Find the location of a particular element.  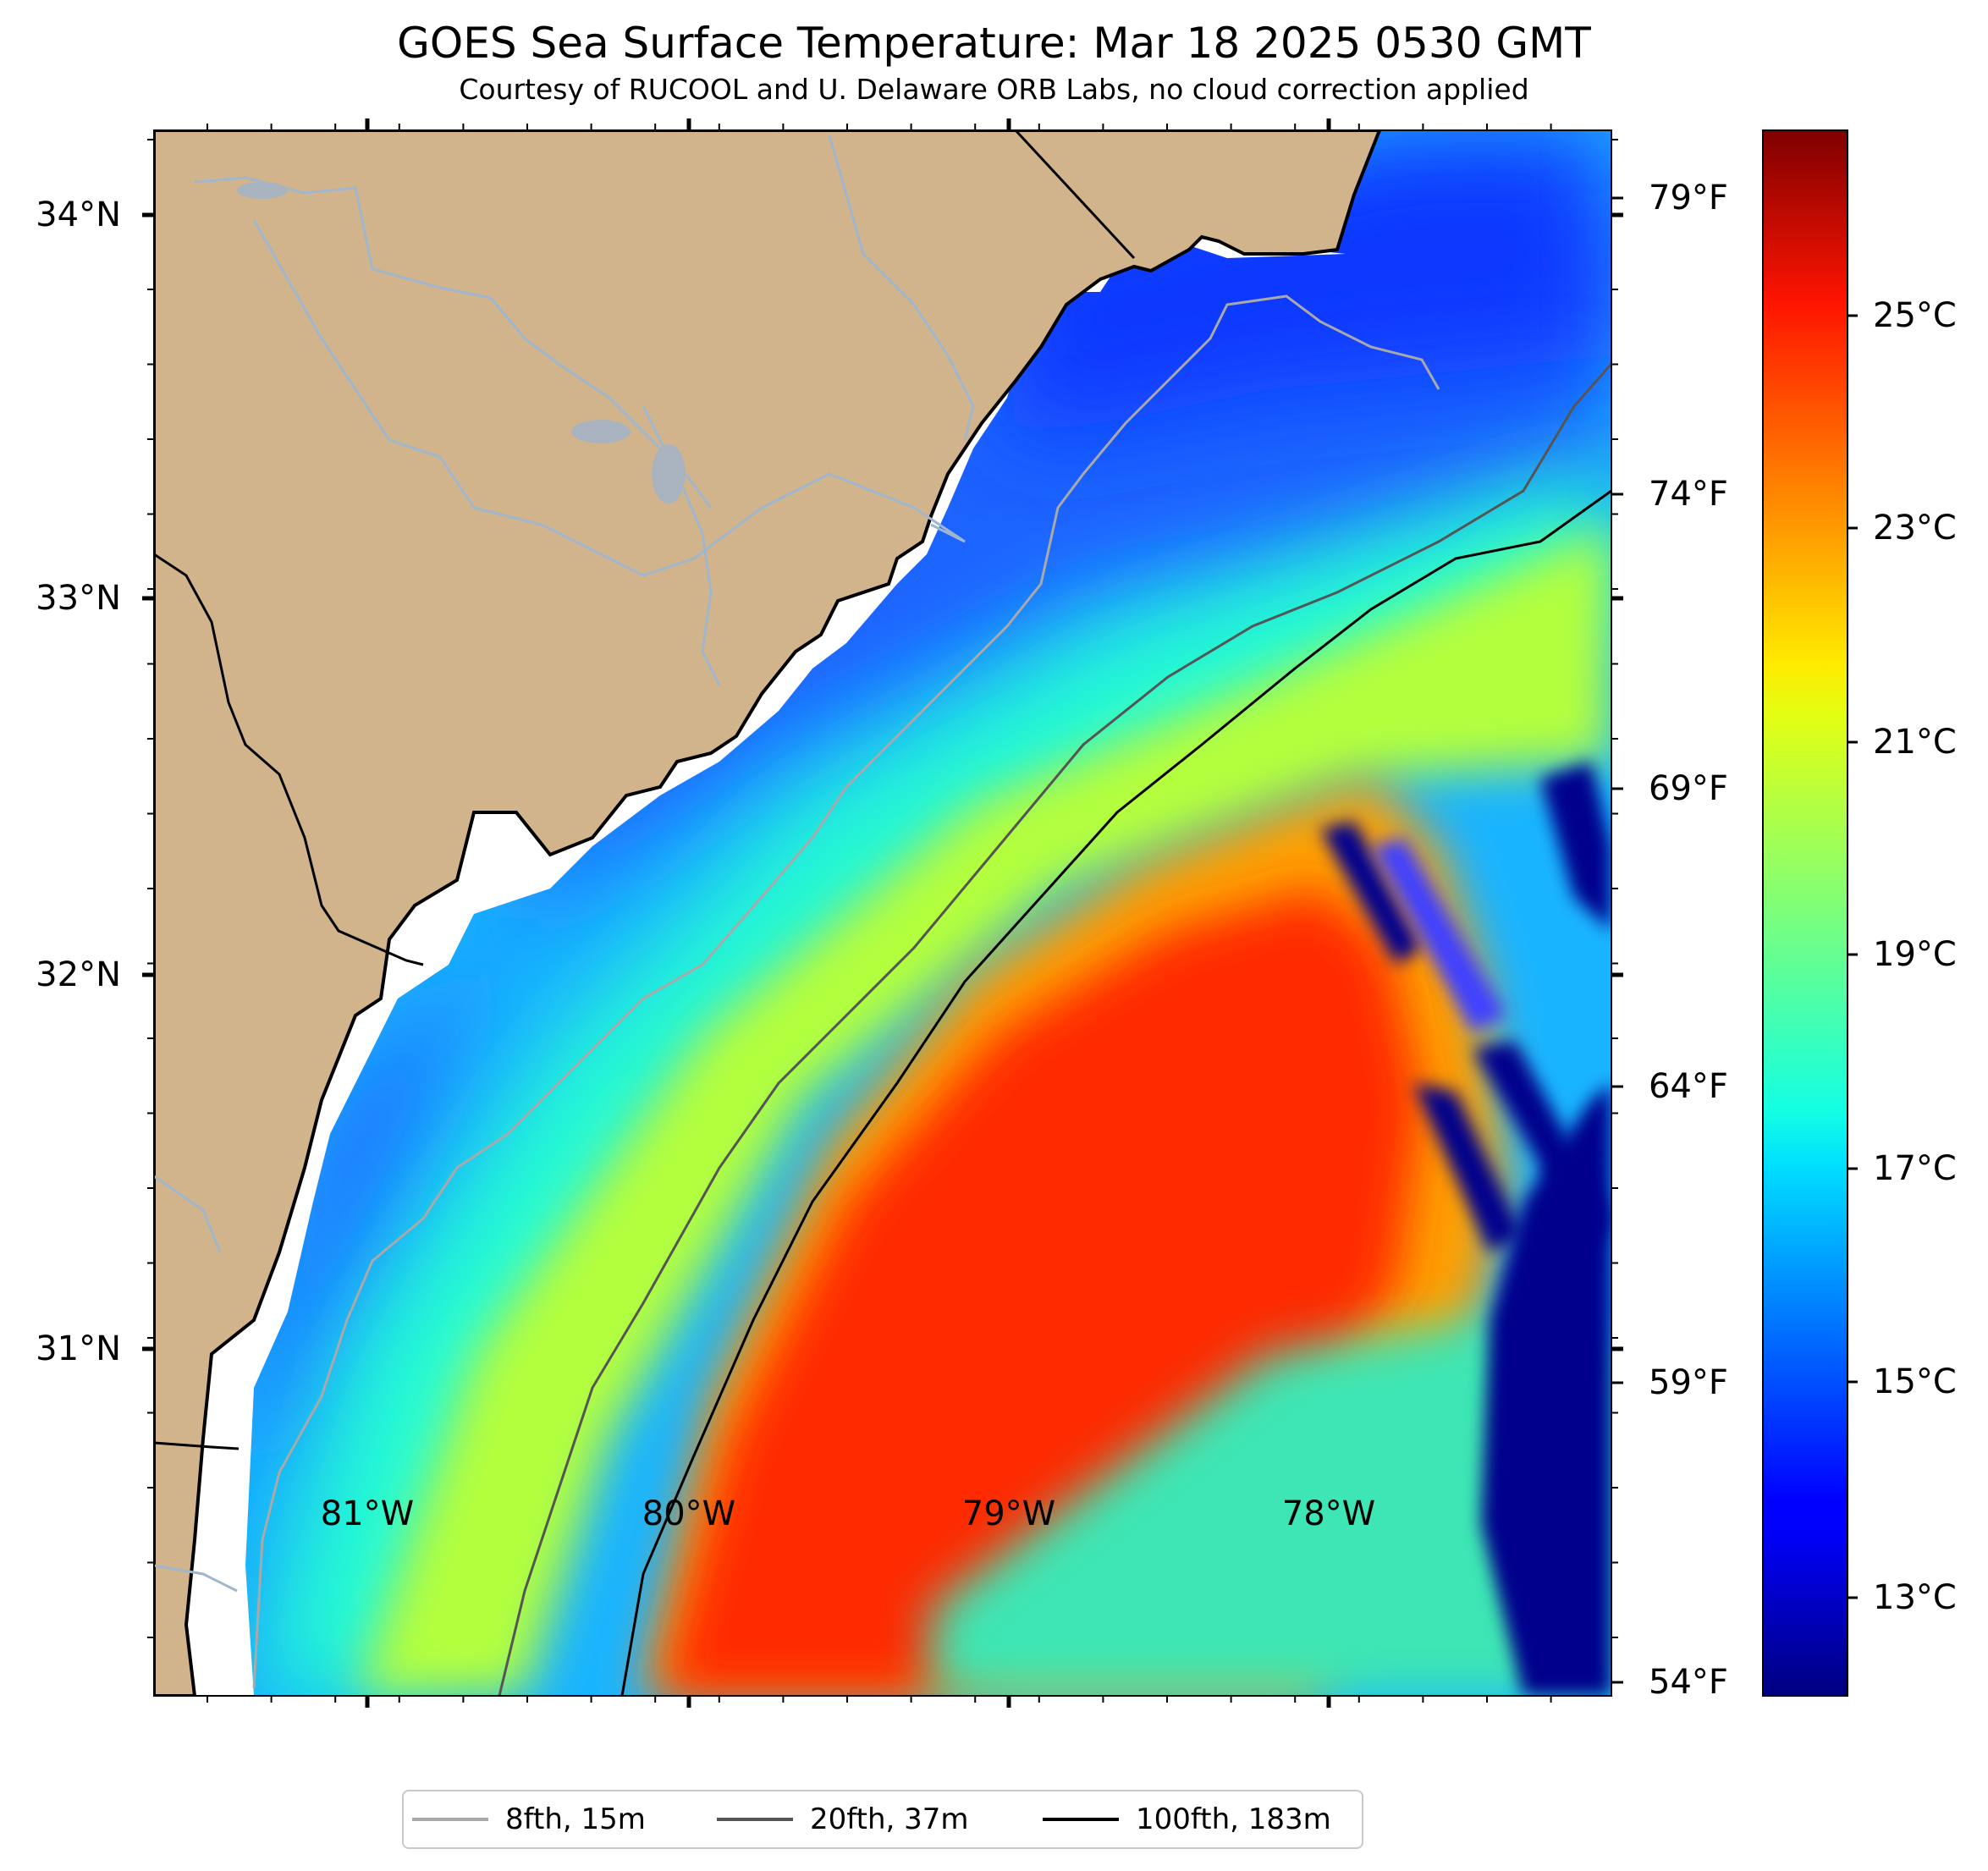

f-label-74: 74°F is located at coordinates (1688, 495).